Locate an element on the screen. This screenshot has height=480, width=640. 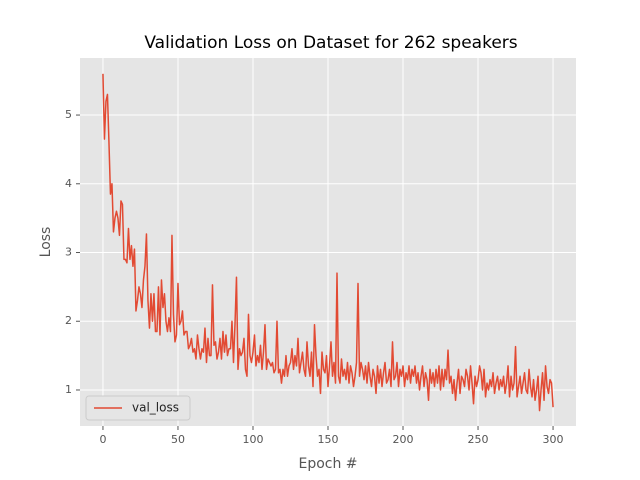
y-tick-label: 3 is located at coordinates (68, 252).